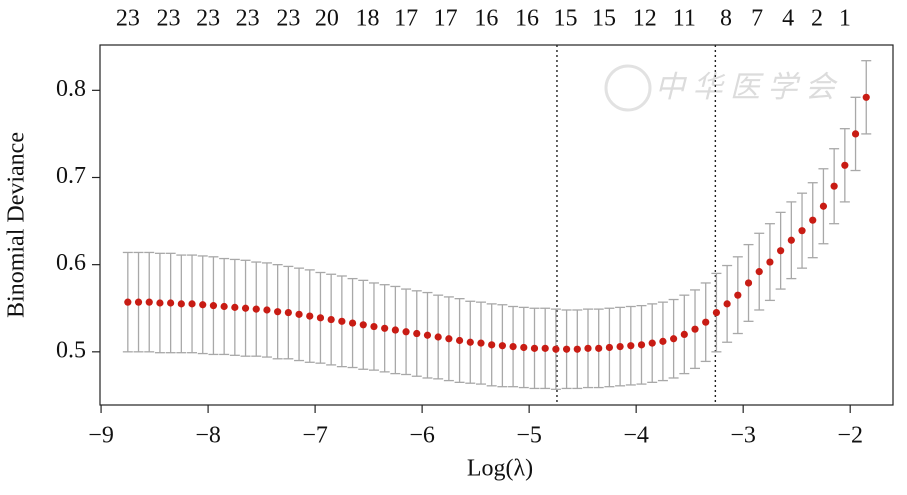 This screenshot has width=907, height=495. I want to click on watermark-logo, so click(628, 88).